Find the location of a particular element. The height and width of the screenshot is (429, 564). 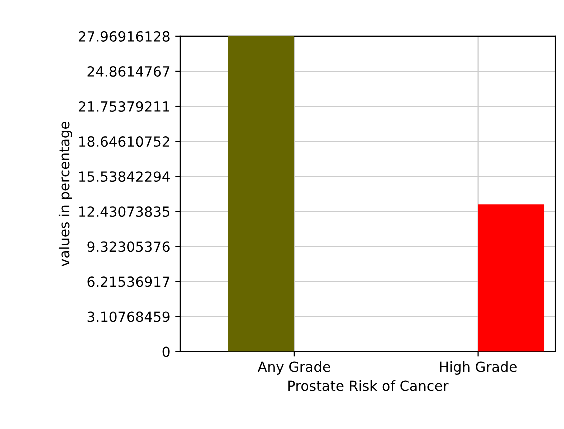

y-tick-label: 15.53842294 is located at coordinates (125, 177).